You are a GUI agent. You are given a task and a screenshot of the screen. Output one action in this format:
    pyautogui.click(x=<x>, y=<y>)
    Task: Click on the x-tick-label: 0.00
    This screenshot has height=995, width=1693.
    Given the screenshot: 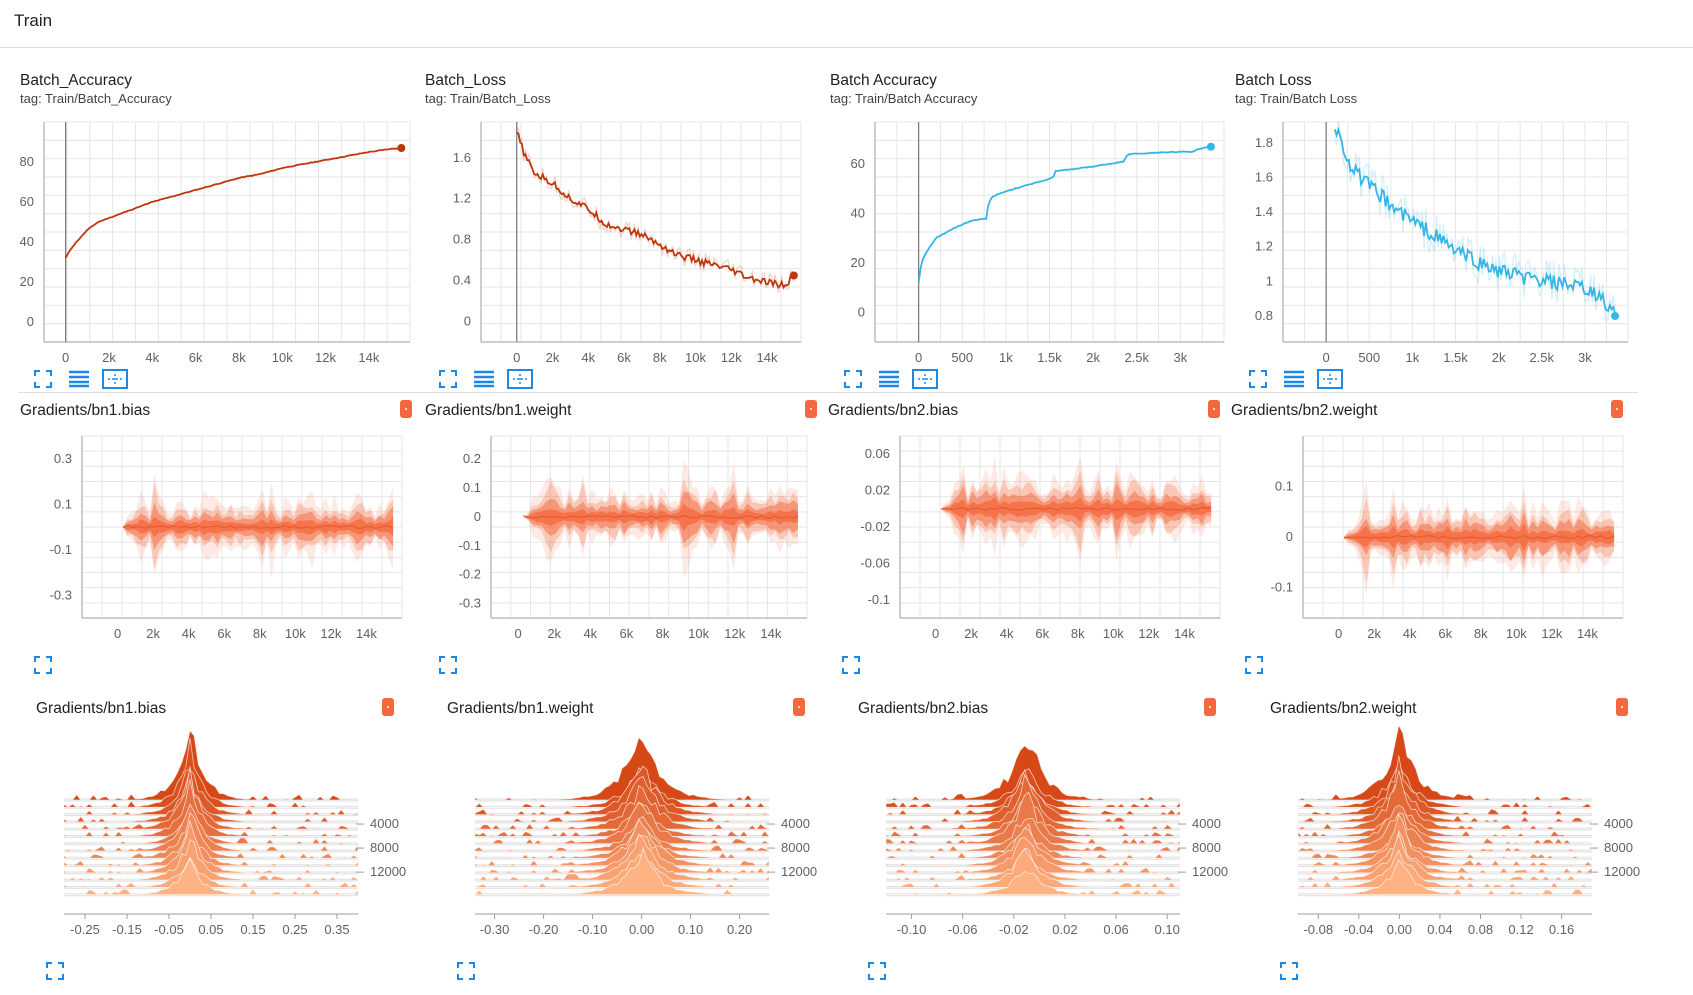 What is the action you would take?
    pyautogui.click(x=641, y=929)
    